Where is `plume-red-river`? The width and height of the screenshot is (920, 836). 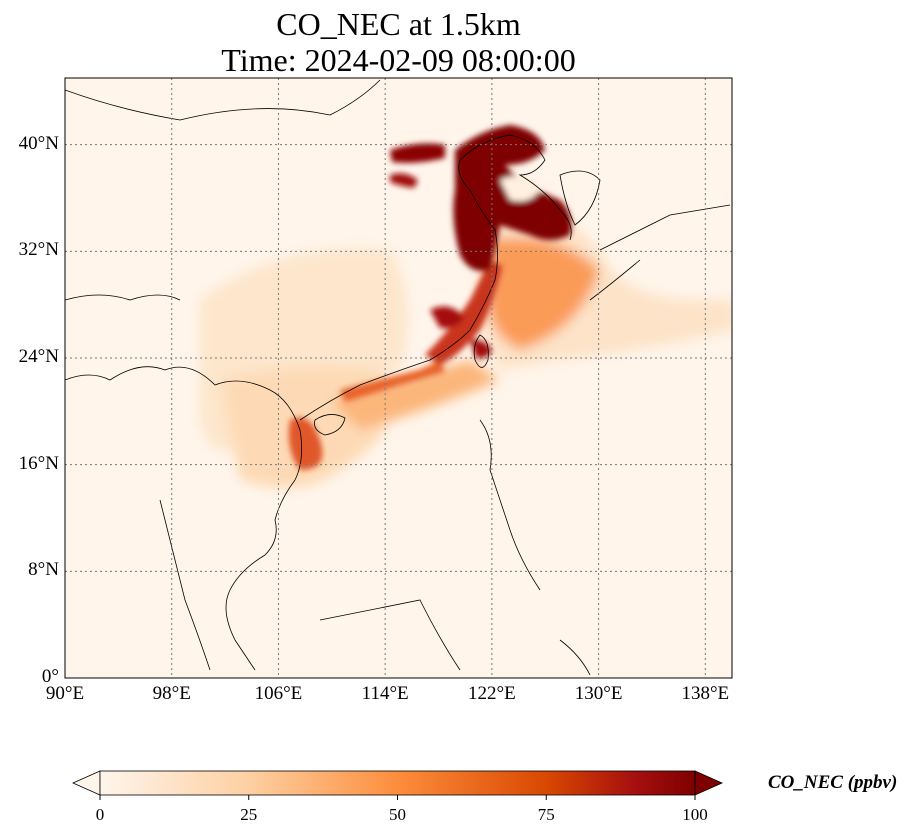 plume-red-river is located at coordinates (305, 443).